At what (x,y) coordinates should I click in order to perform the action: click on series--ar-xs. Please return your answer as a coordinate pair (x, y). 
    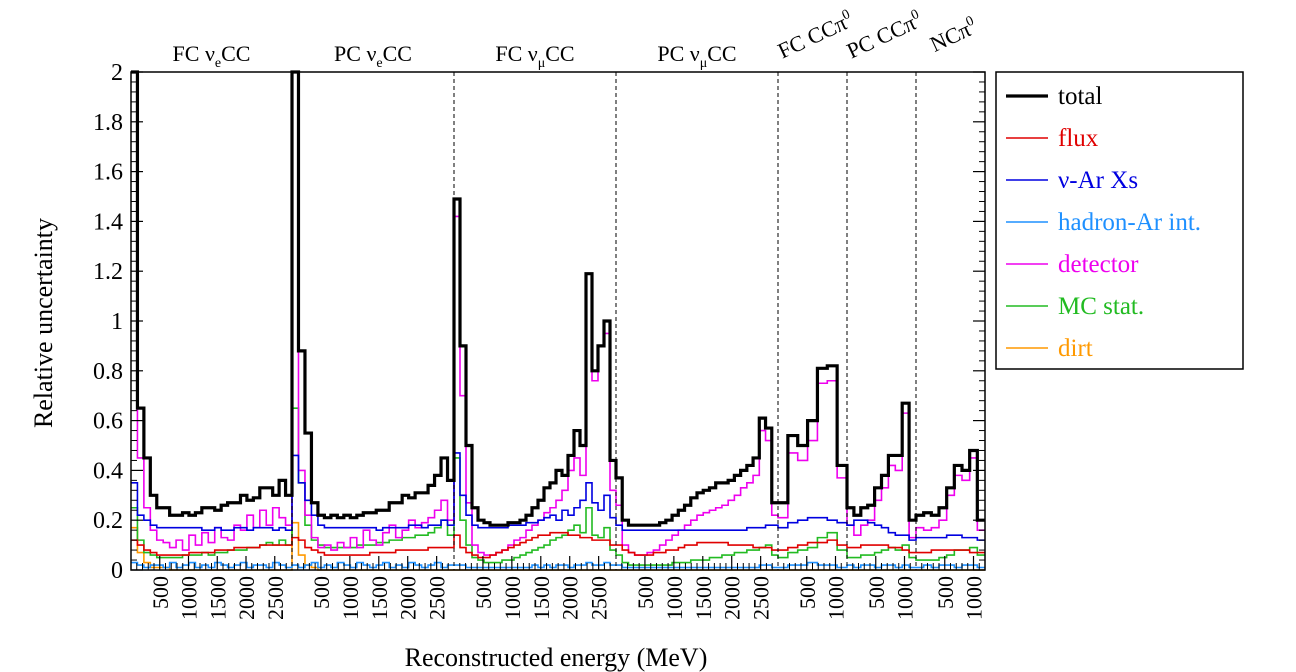
    Looking at the image, I should click on (558, 496).